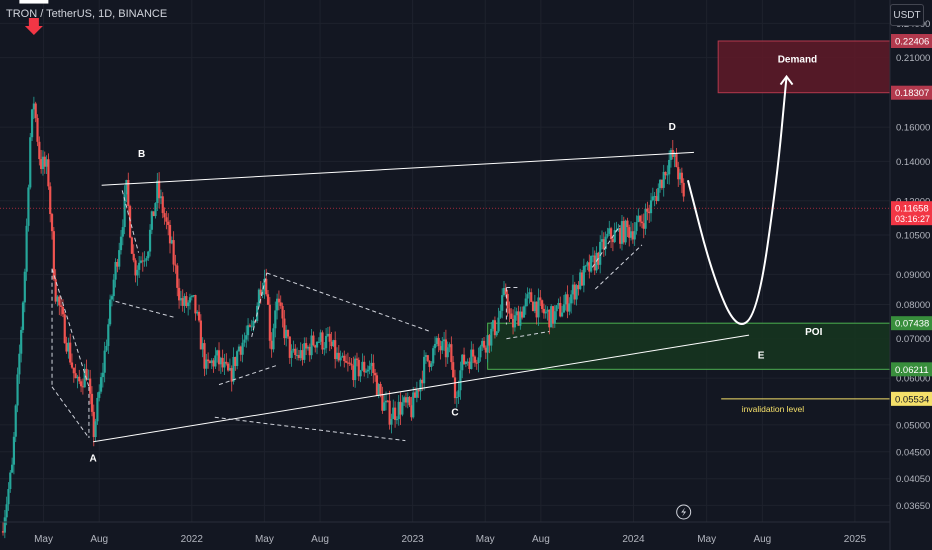 Image resolution: width=932 pixels, height=550 pixels. What do you see at coordinates (913, 425) in the screenshot?
I see `y-tick-label: 0.05000` at bounding box center [913, 425].